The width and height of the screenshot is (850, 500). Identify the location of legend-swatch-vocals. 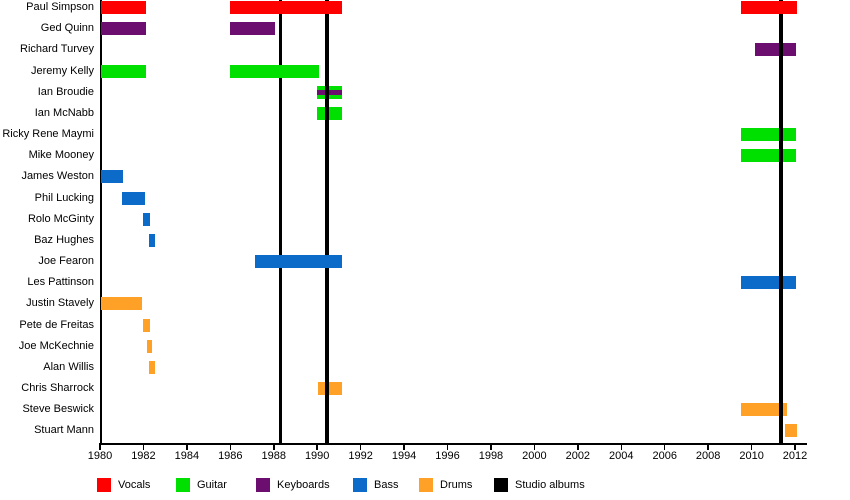
(104, 485).